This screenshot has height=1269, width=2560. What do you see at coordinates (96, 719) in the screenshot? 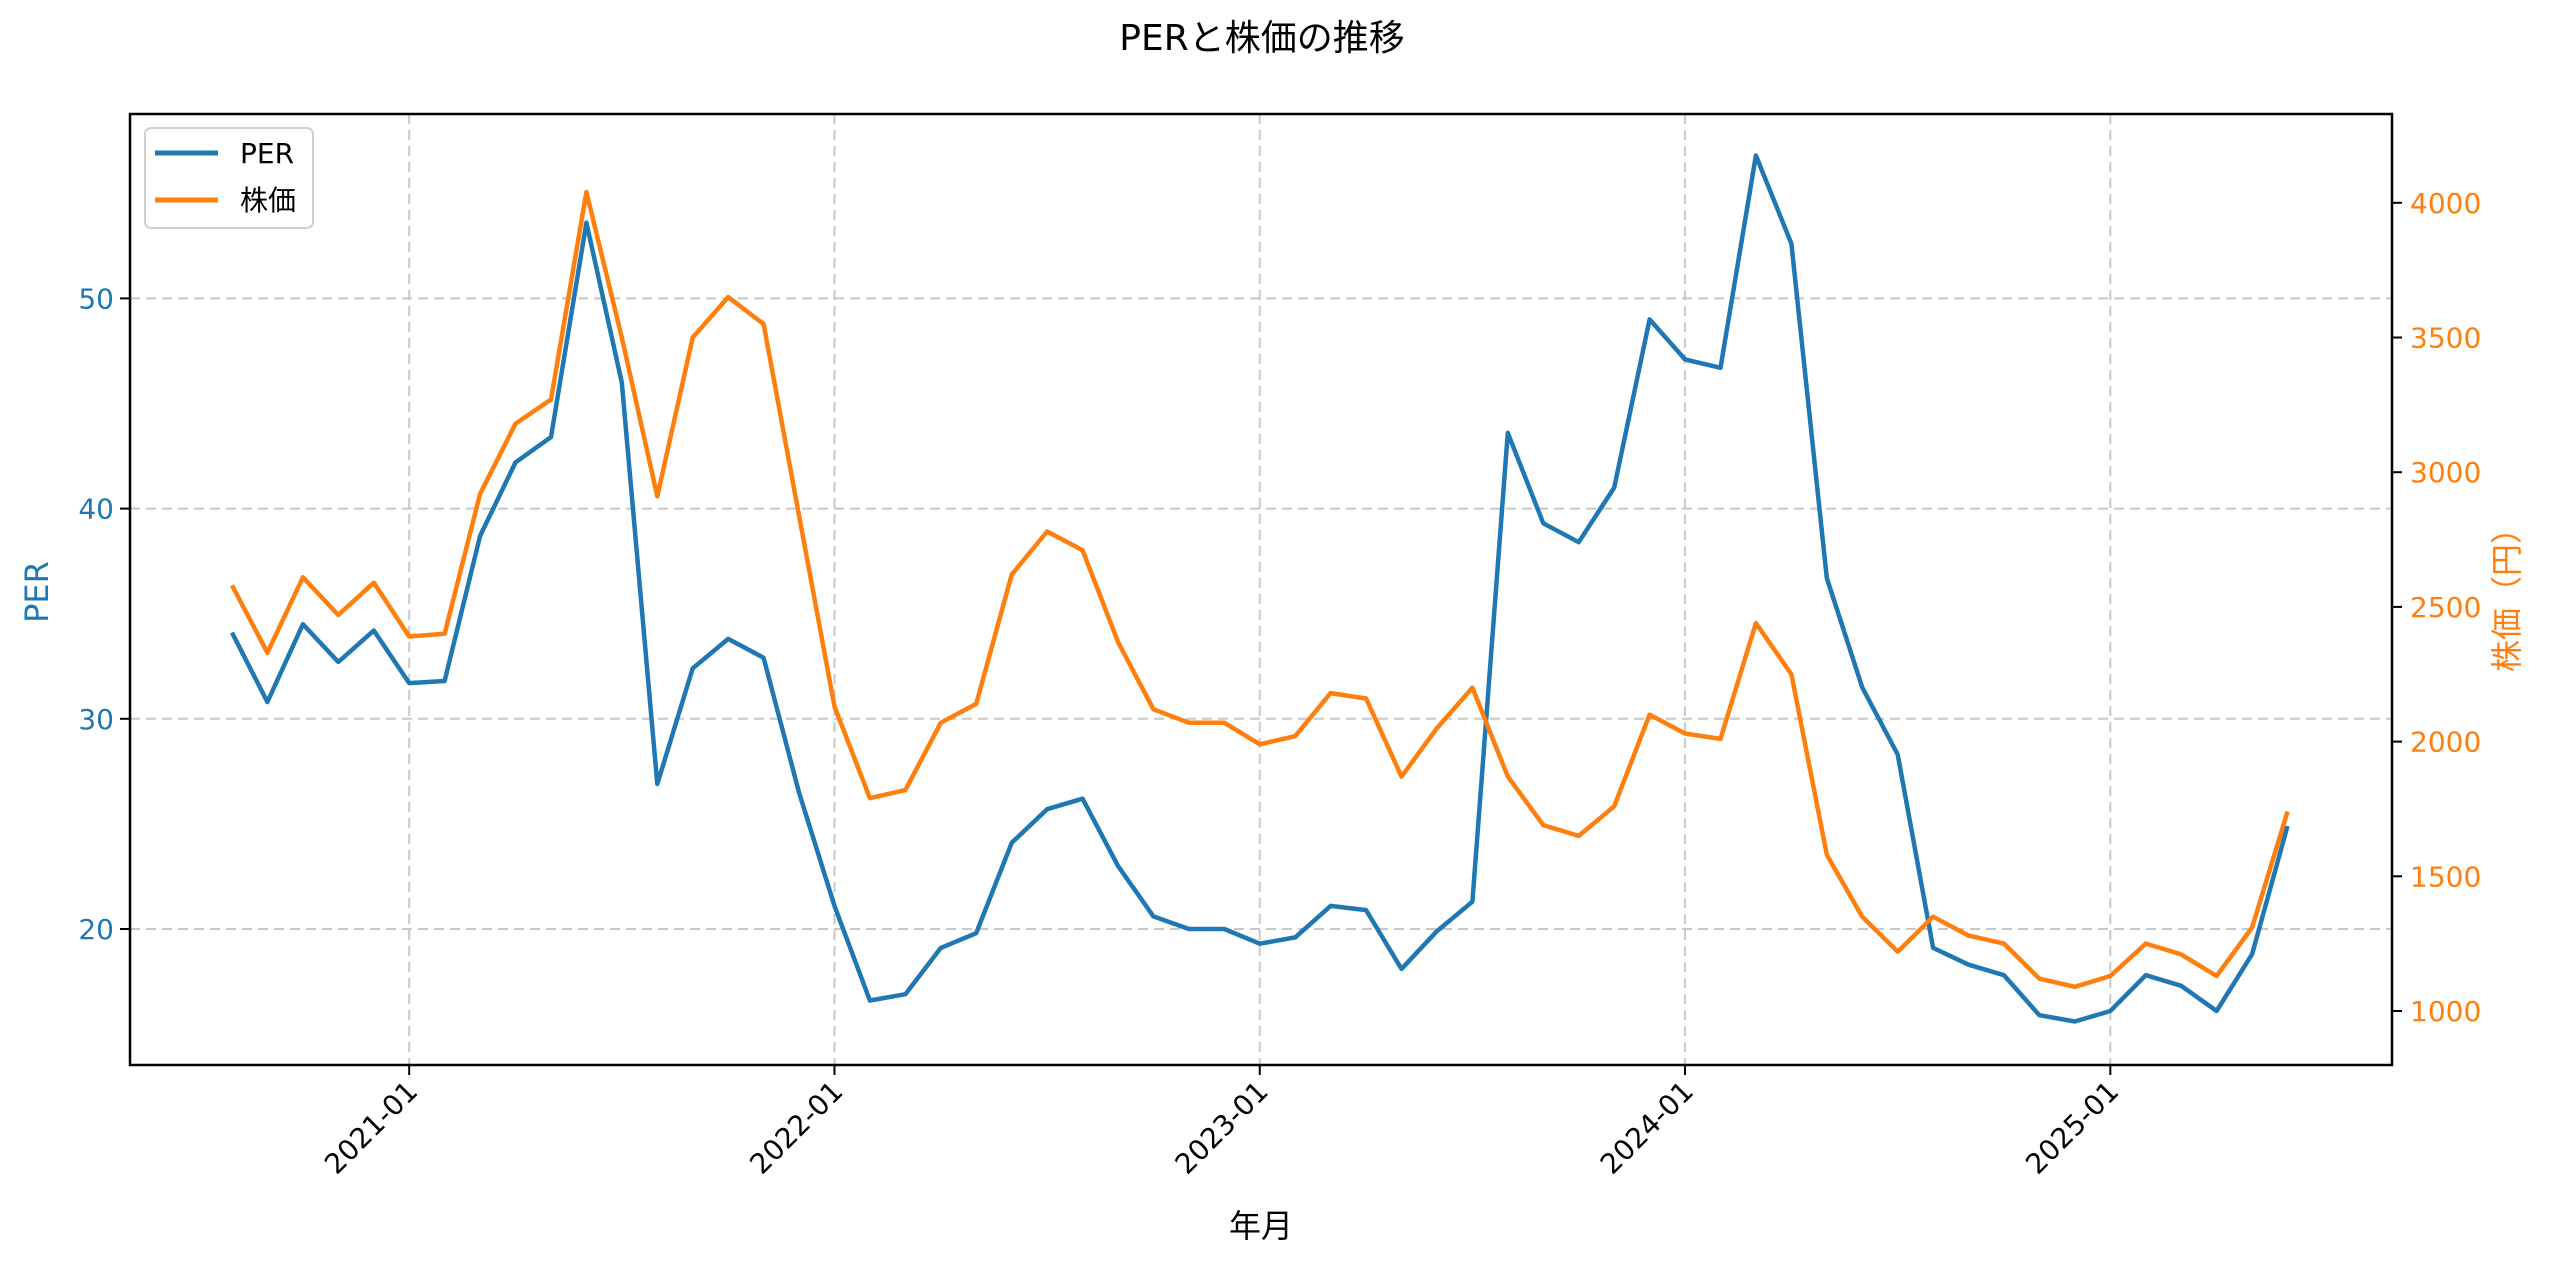
I see `left-tick-label: 30` at bounding box center [96, 719].